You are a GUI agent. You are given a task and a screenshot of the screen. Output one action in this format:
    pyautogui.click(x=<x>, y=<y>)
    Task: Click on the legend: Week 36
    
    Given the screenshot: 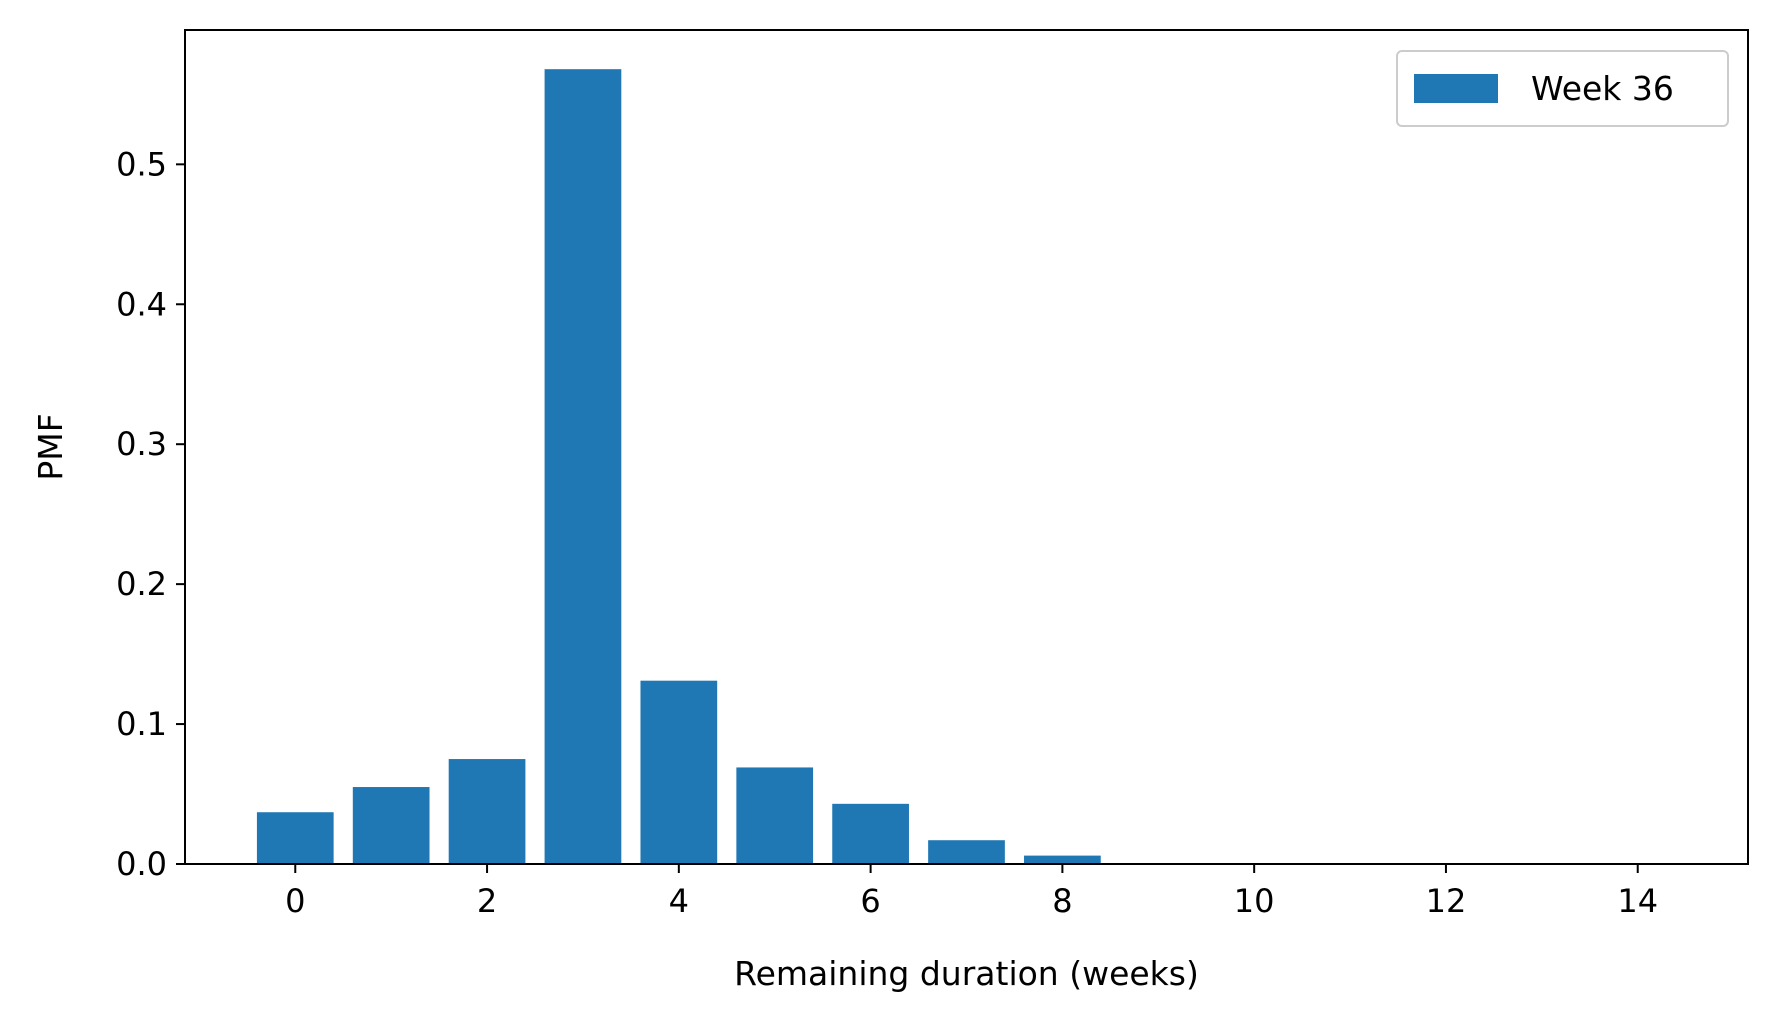 What is the action you would take?
    pyautogui.click(x=1562, y=88)
    